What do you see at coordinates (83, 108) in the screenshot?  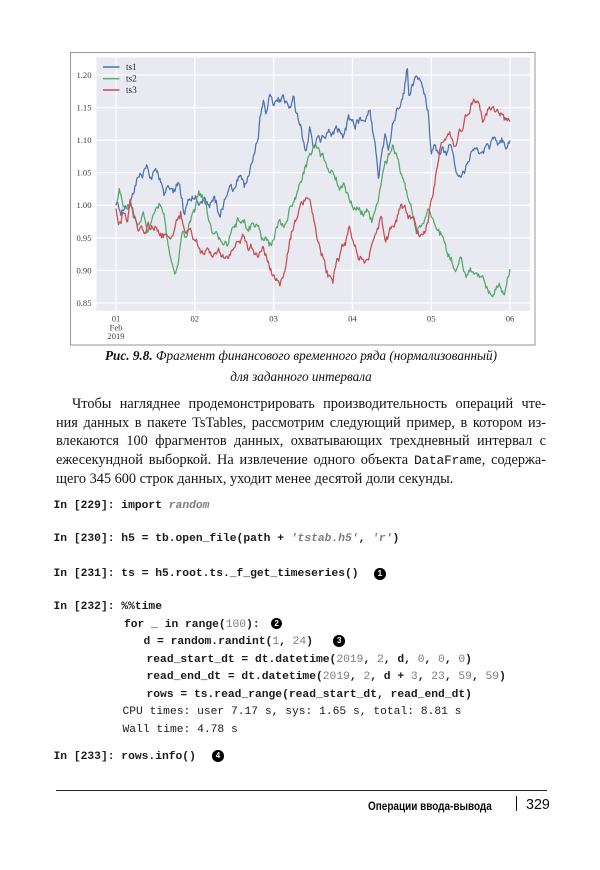 I see `svg-text: 1.15` at bounding box center [83, 108].